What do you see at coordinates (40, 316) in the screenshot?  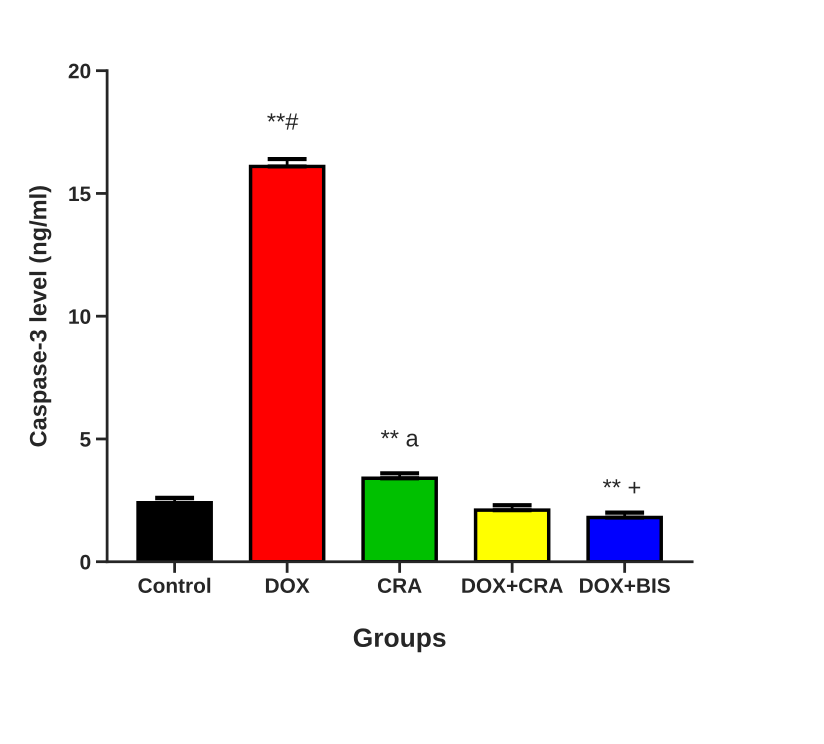 I see `y-axis-title: Caspase-3 level (ng/ml)` at bounding box center [40, 316].